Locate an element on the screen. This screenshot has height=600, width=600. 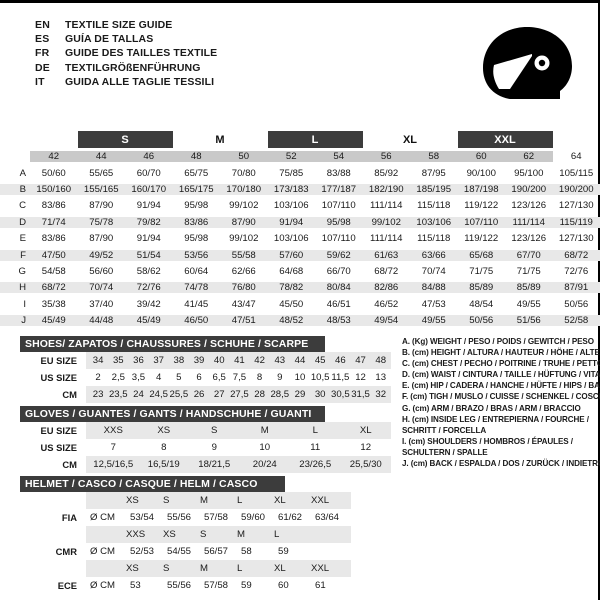
size-header-42: 42 is located at coordinates (54, 156).